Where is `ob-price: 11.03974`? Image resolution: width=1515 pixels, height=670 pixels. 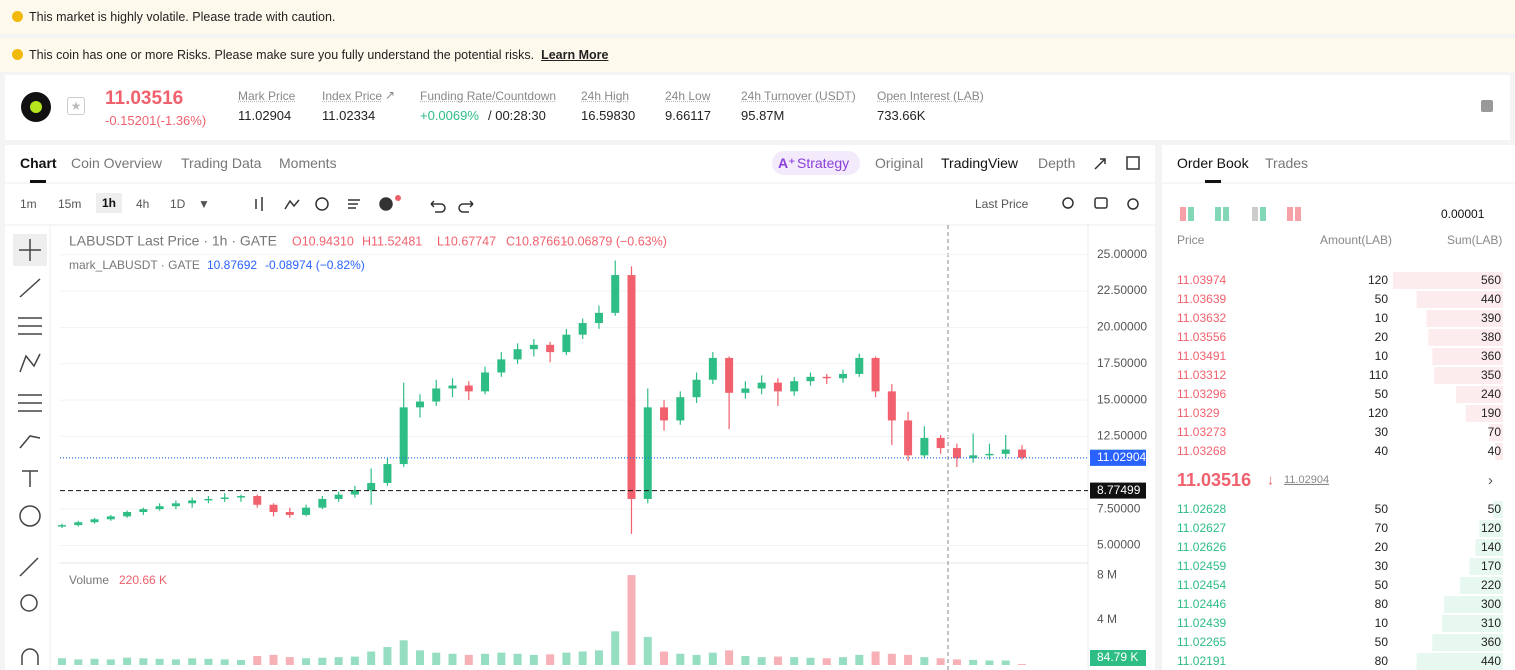
ob-price: 11.03974 is located at coordinates (1201, 280).